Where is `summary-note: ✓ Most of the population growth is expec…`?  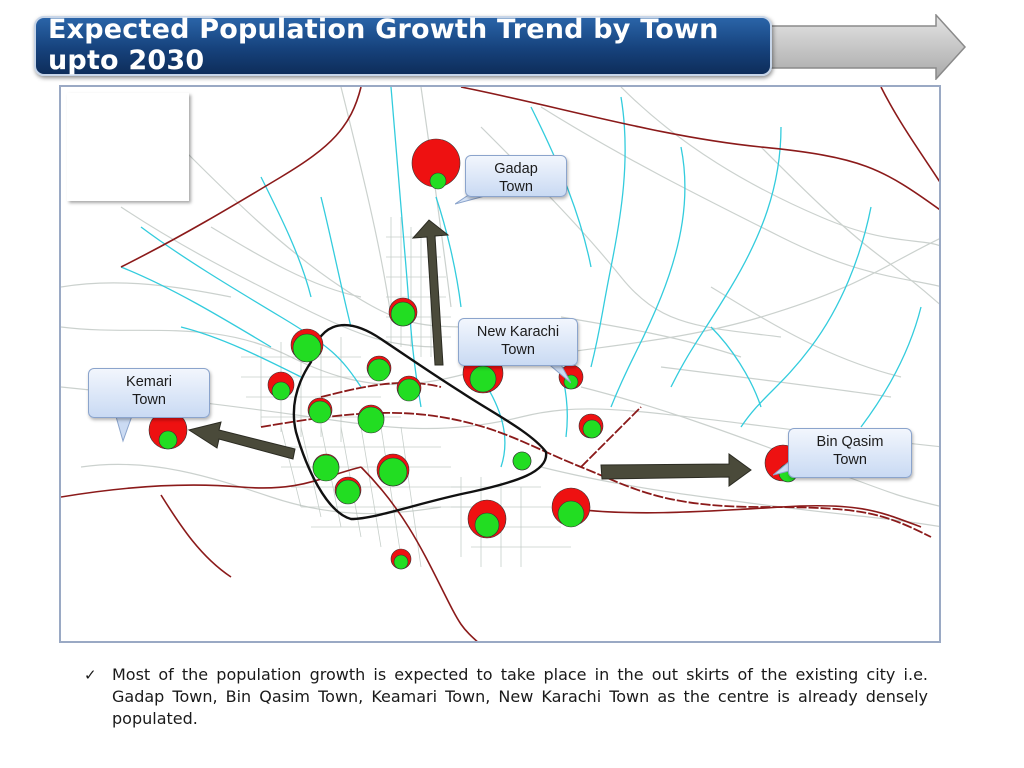
summary-note: ✓ Most of the population growth is expec… is located at coordinates (506, 697).